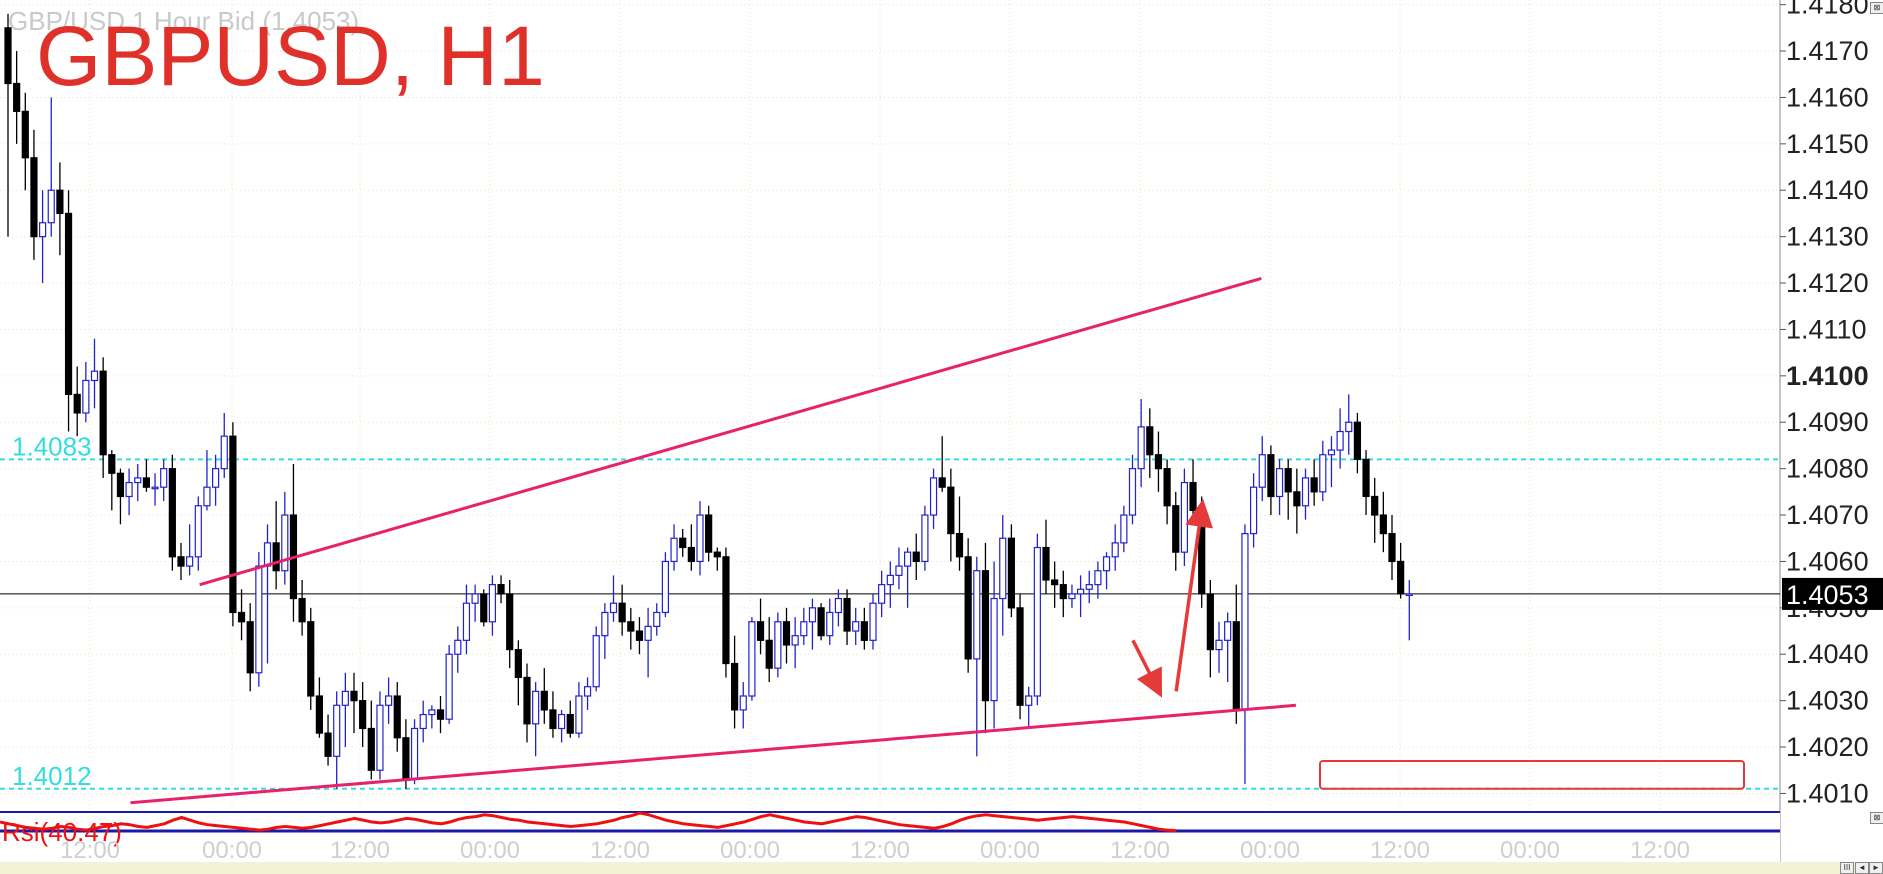 The width and height of the screenshot is (1883, 874). I want to click on scroll-bar, so click(941, 868).